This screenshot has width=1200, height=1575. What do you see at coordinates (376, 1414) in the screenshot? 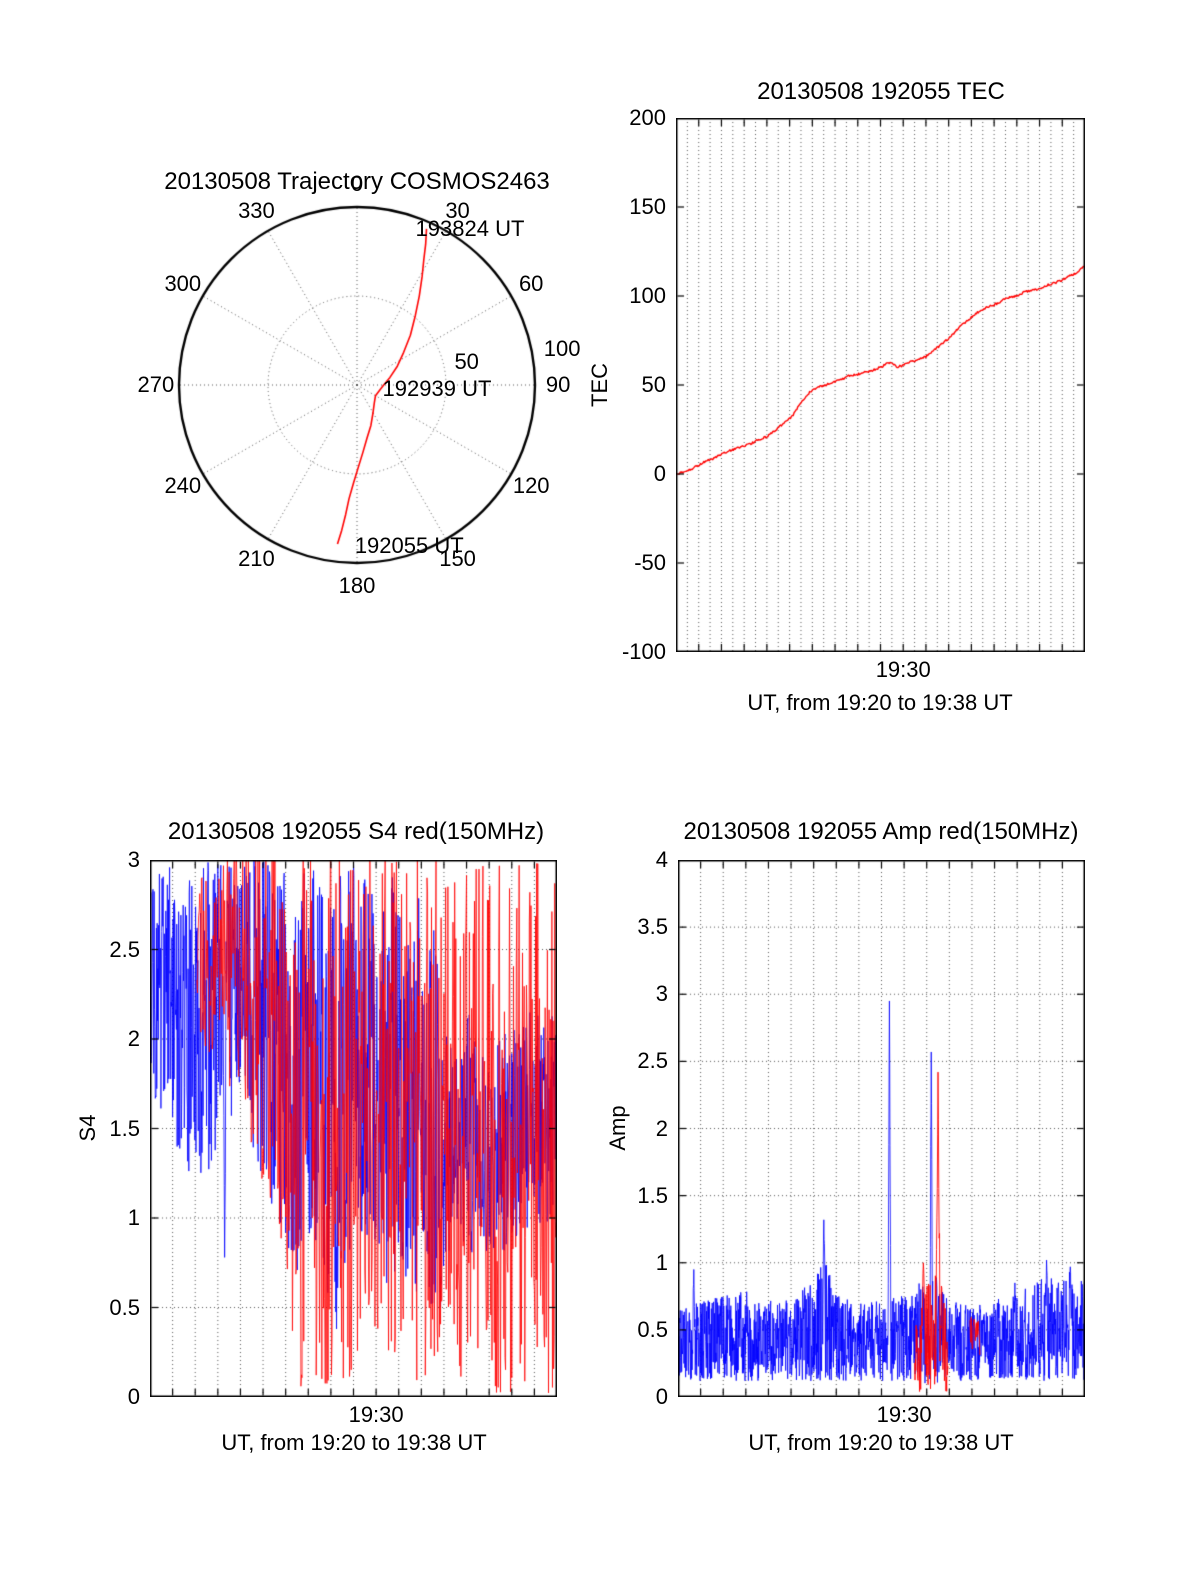
I see `s4-x-tick-label: 19:30` at bounding box center [376, 1414].